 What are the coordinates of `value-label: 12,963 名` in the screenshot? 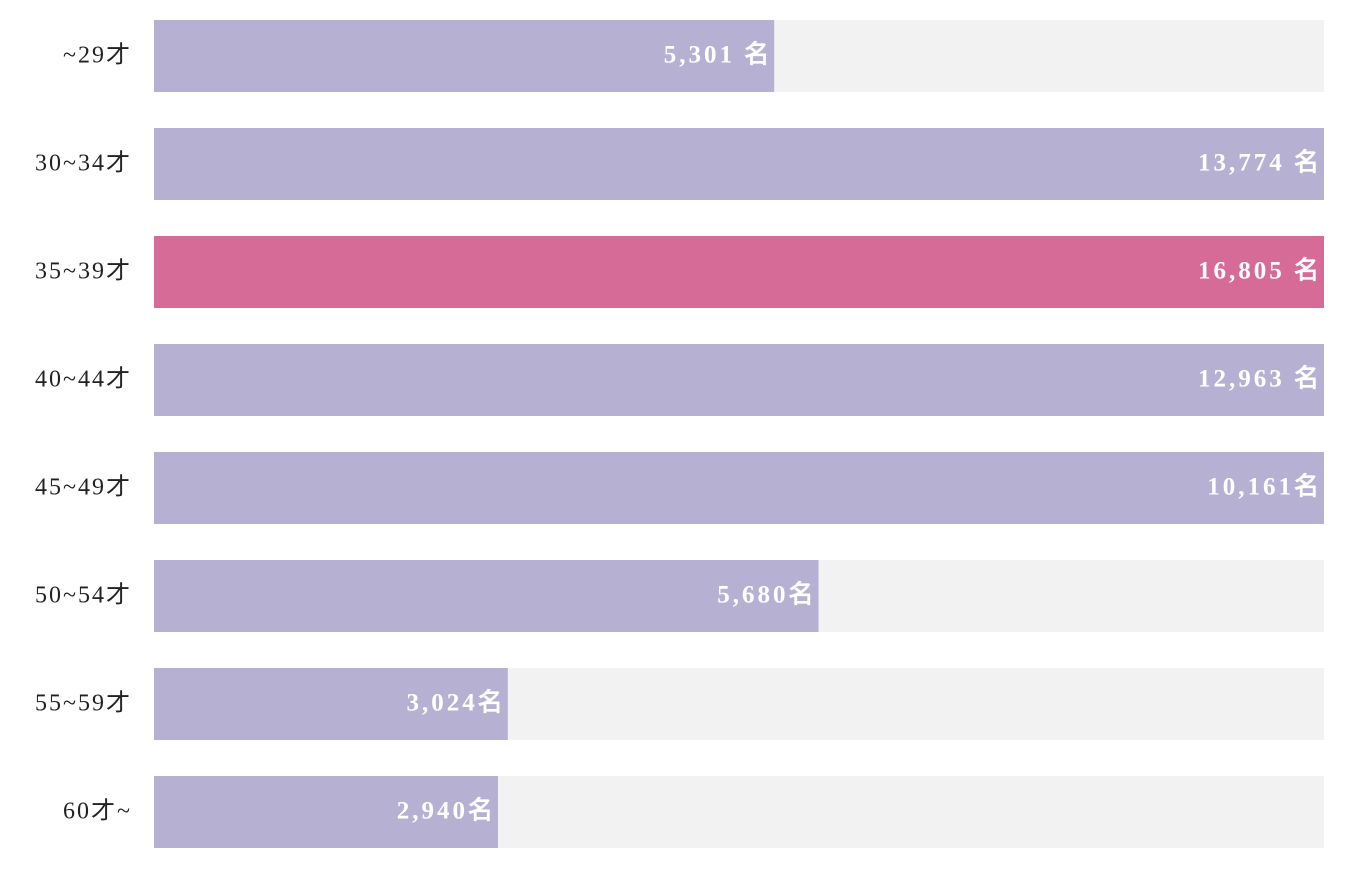 It's located at (1260, 378).